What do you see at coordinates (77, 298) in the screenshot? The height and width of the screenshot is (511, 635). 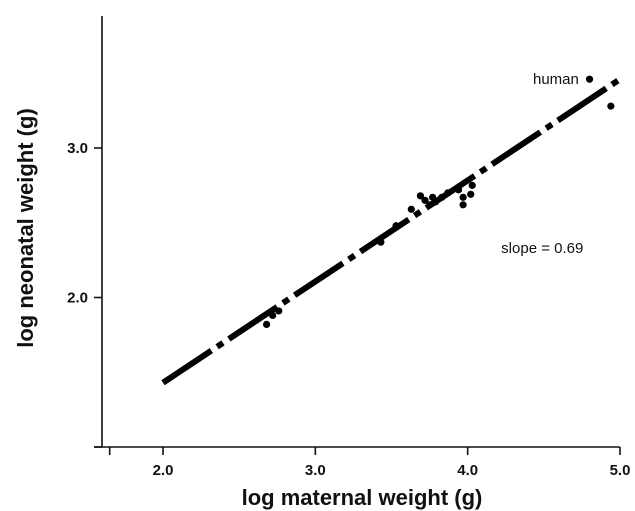 I see `y-tick-label: 2.0` at bounding box center [77, 298].